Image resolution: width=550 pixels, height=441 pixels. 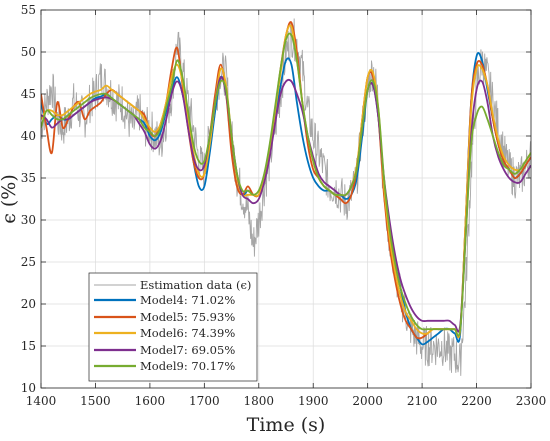 What do you see at coordinates (286, 401) in the screenshot?
I see `x-tick-labels: 1400 1500 1600 1700 1800 1900 2000 2100 2200 2300` at bounding box center [286, 401].